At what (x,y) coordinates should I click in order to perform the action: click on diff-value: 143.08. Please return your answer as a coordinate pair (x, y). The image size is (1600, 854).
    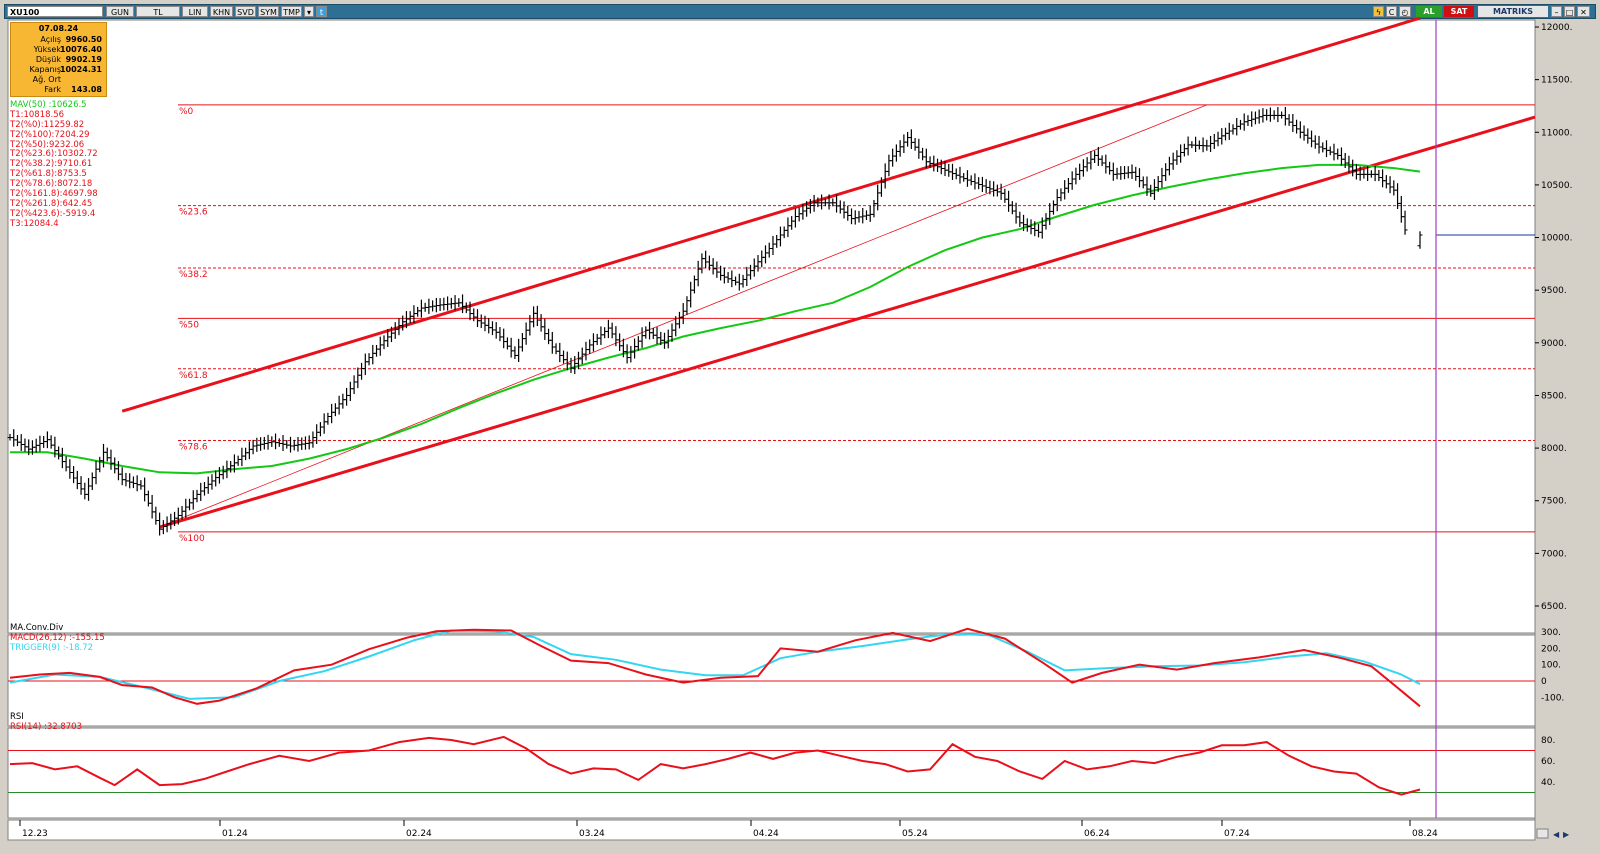
    Looking at the image, I should click on (86, 89).